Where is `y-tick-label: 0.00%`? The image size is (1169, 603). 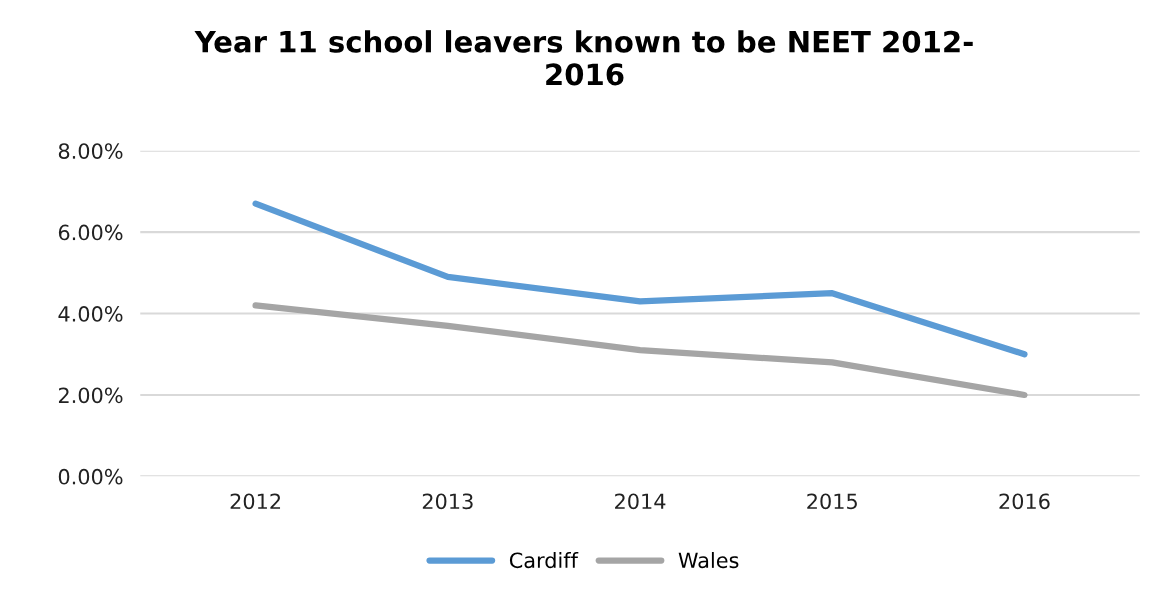 y-tick-label: 0.00% is located at coordinates (90, 476).